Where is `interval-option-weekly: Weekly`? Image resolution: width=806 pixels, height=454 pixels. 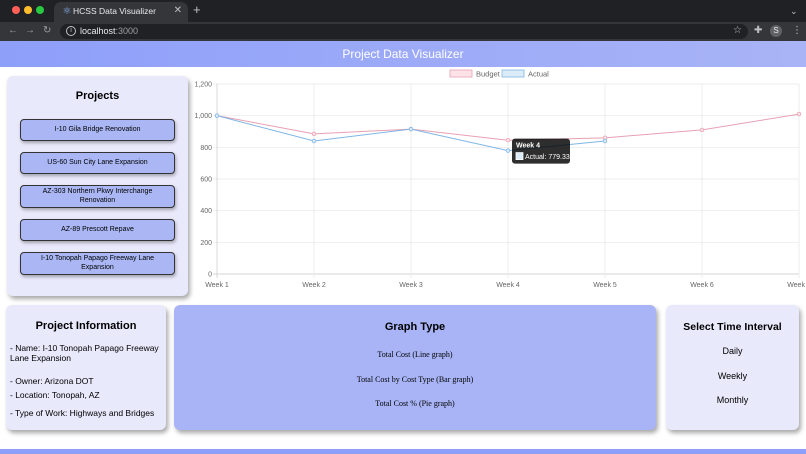 interval-option-weekly: Weekly is located at coordinates (732, 376).